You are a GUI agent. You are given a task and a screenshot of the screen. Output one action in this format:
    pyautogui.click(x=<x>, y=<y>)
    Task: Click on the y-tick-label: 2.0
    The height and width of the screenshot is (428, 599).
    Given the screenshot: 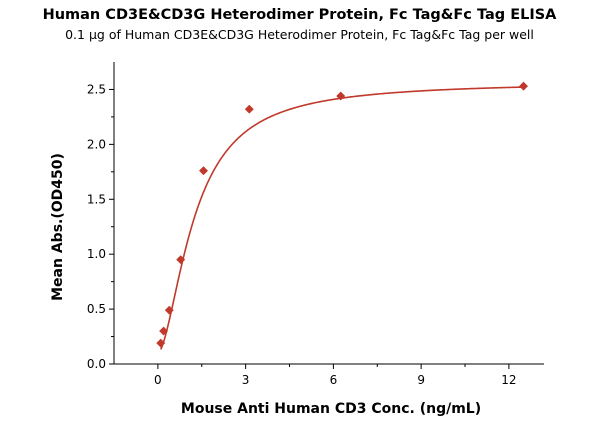 What is the action you would take?
    pyautogui.click(x=96, y=144)
    